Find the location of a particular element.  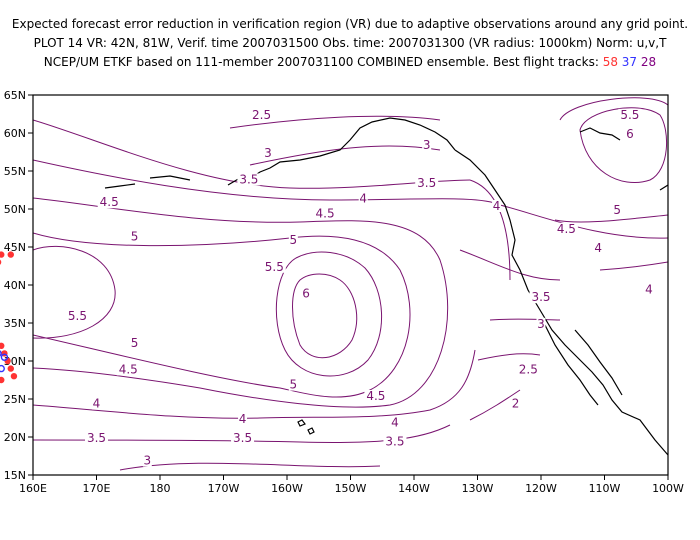

x-tick-label: 170W is located at coordinates (224, 488).